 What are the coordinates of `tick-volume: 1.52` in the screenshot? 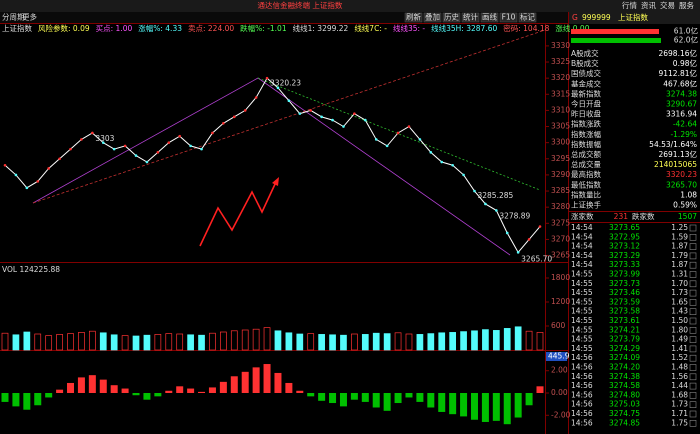 It's located at (679, 357).